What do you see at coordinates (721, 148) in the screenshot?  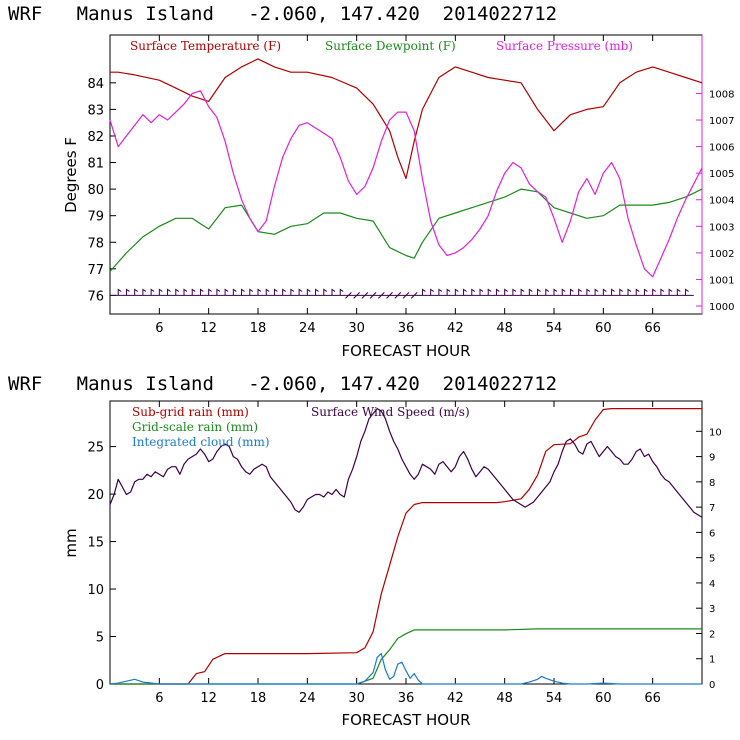 I see `y2-tick-label: 1006` at bounding box center [721, 148].